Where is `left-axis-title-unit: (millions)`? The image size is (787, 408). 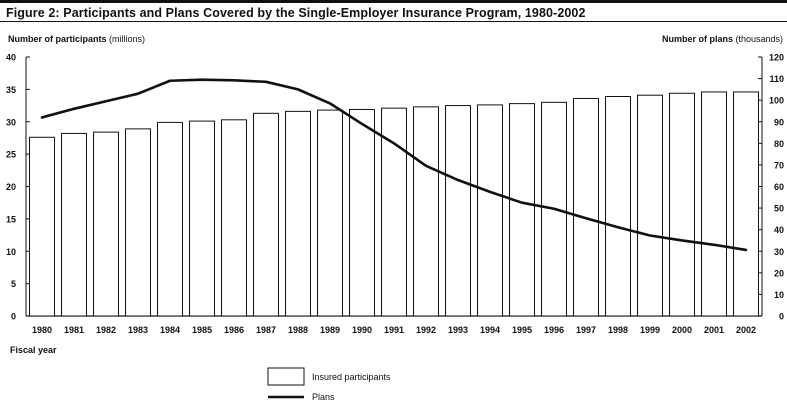
left-axis-title-unit: (millions) is located at coordinates (126, 39).